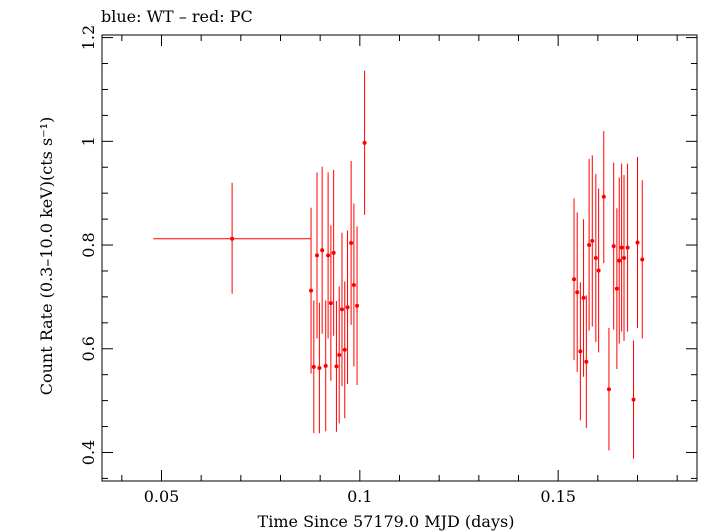 This screenshot has height=532, width=709. I want to click on y-tick-label: 1, so click(88, 141).